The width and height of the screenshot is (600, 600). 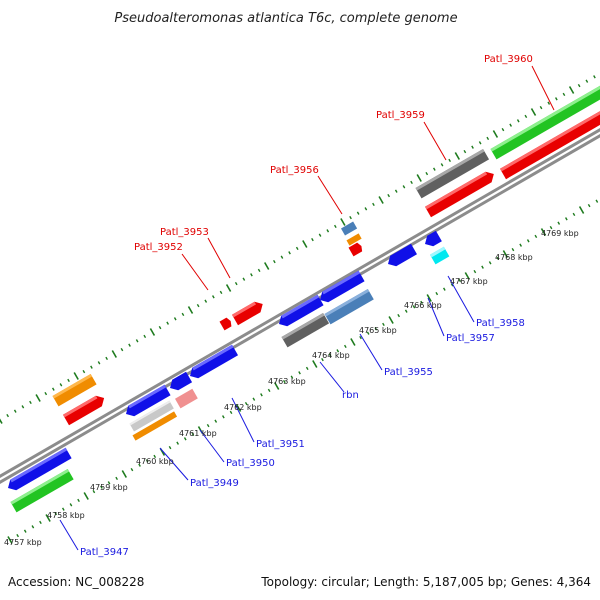 What do you see at coordinates (331, 355) in the screenshot?
I see `kbp-label-4764: 4764 kbp` at bounding box center [331, 355].